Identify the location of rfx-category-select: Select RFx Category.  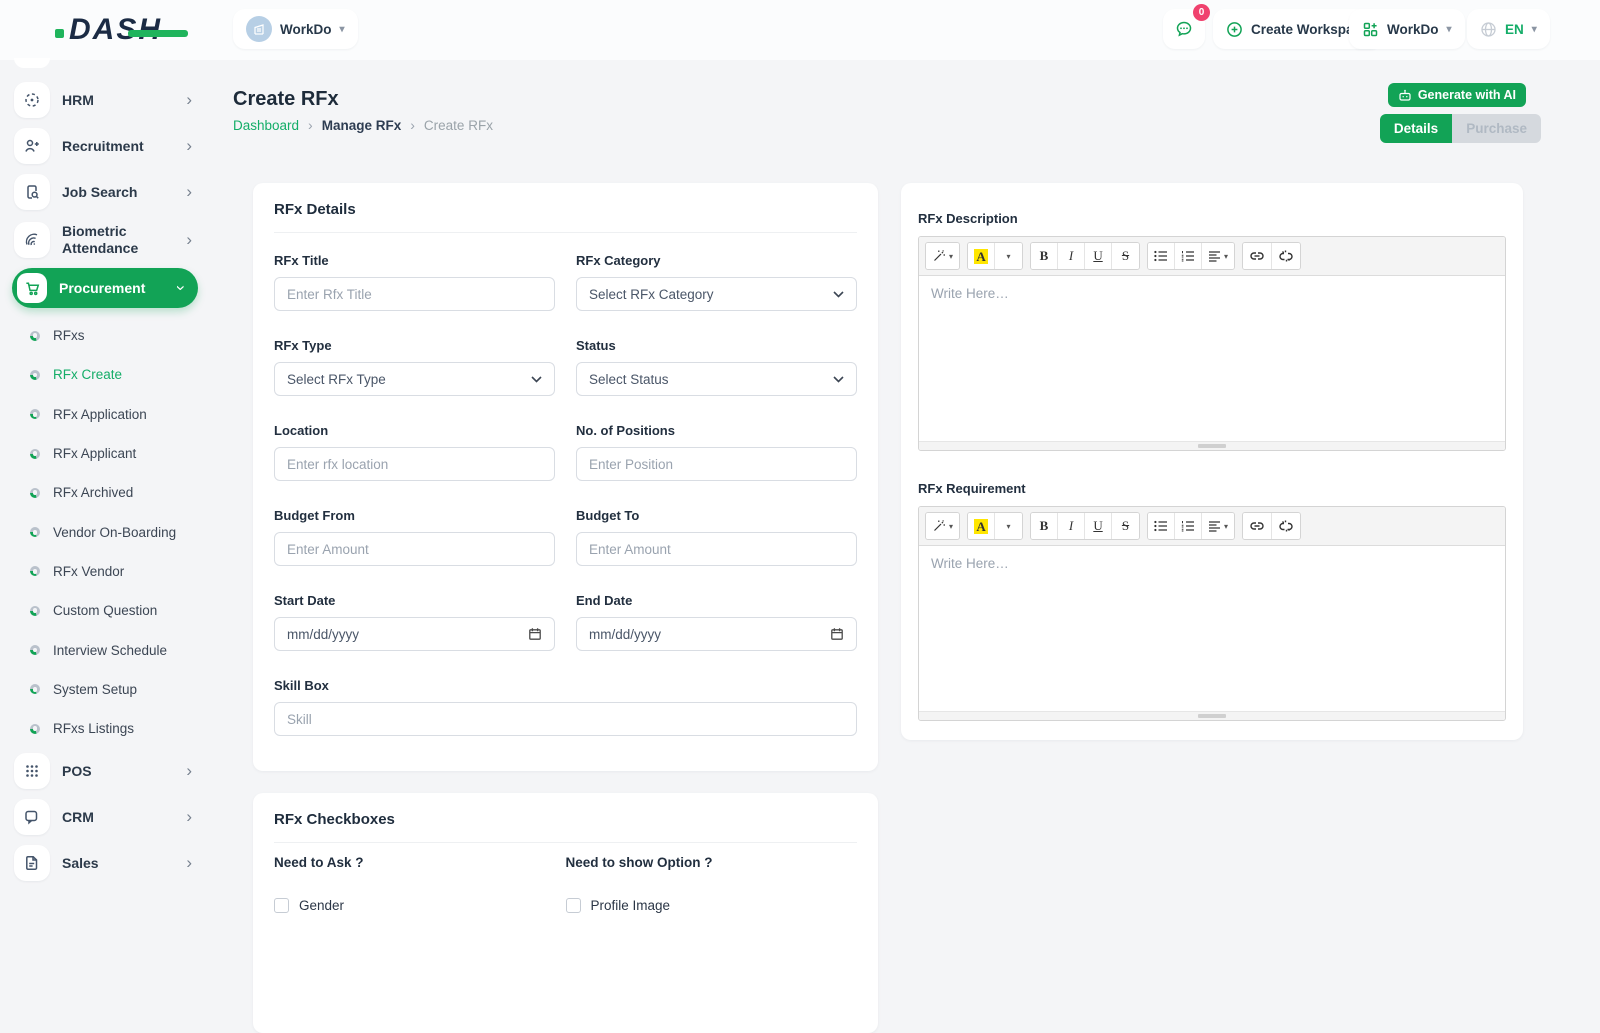
(716, 294).